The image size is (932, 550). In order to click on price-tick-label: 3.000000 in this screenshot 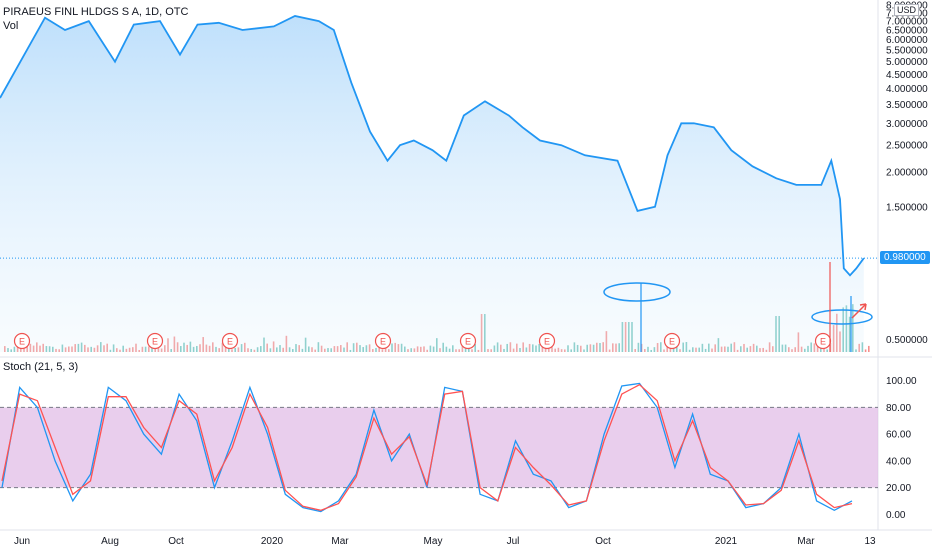, I will do `click(907, 124)`.